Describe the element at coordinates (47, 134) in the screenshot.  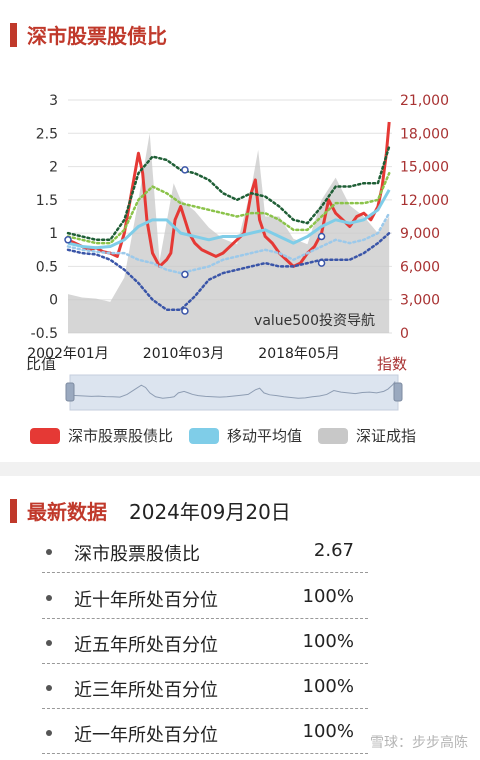
I see `y-left-tick-label: 2.5` at that location.